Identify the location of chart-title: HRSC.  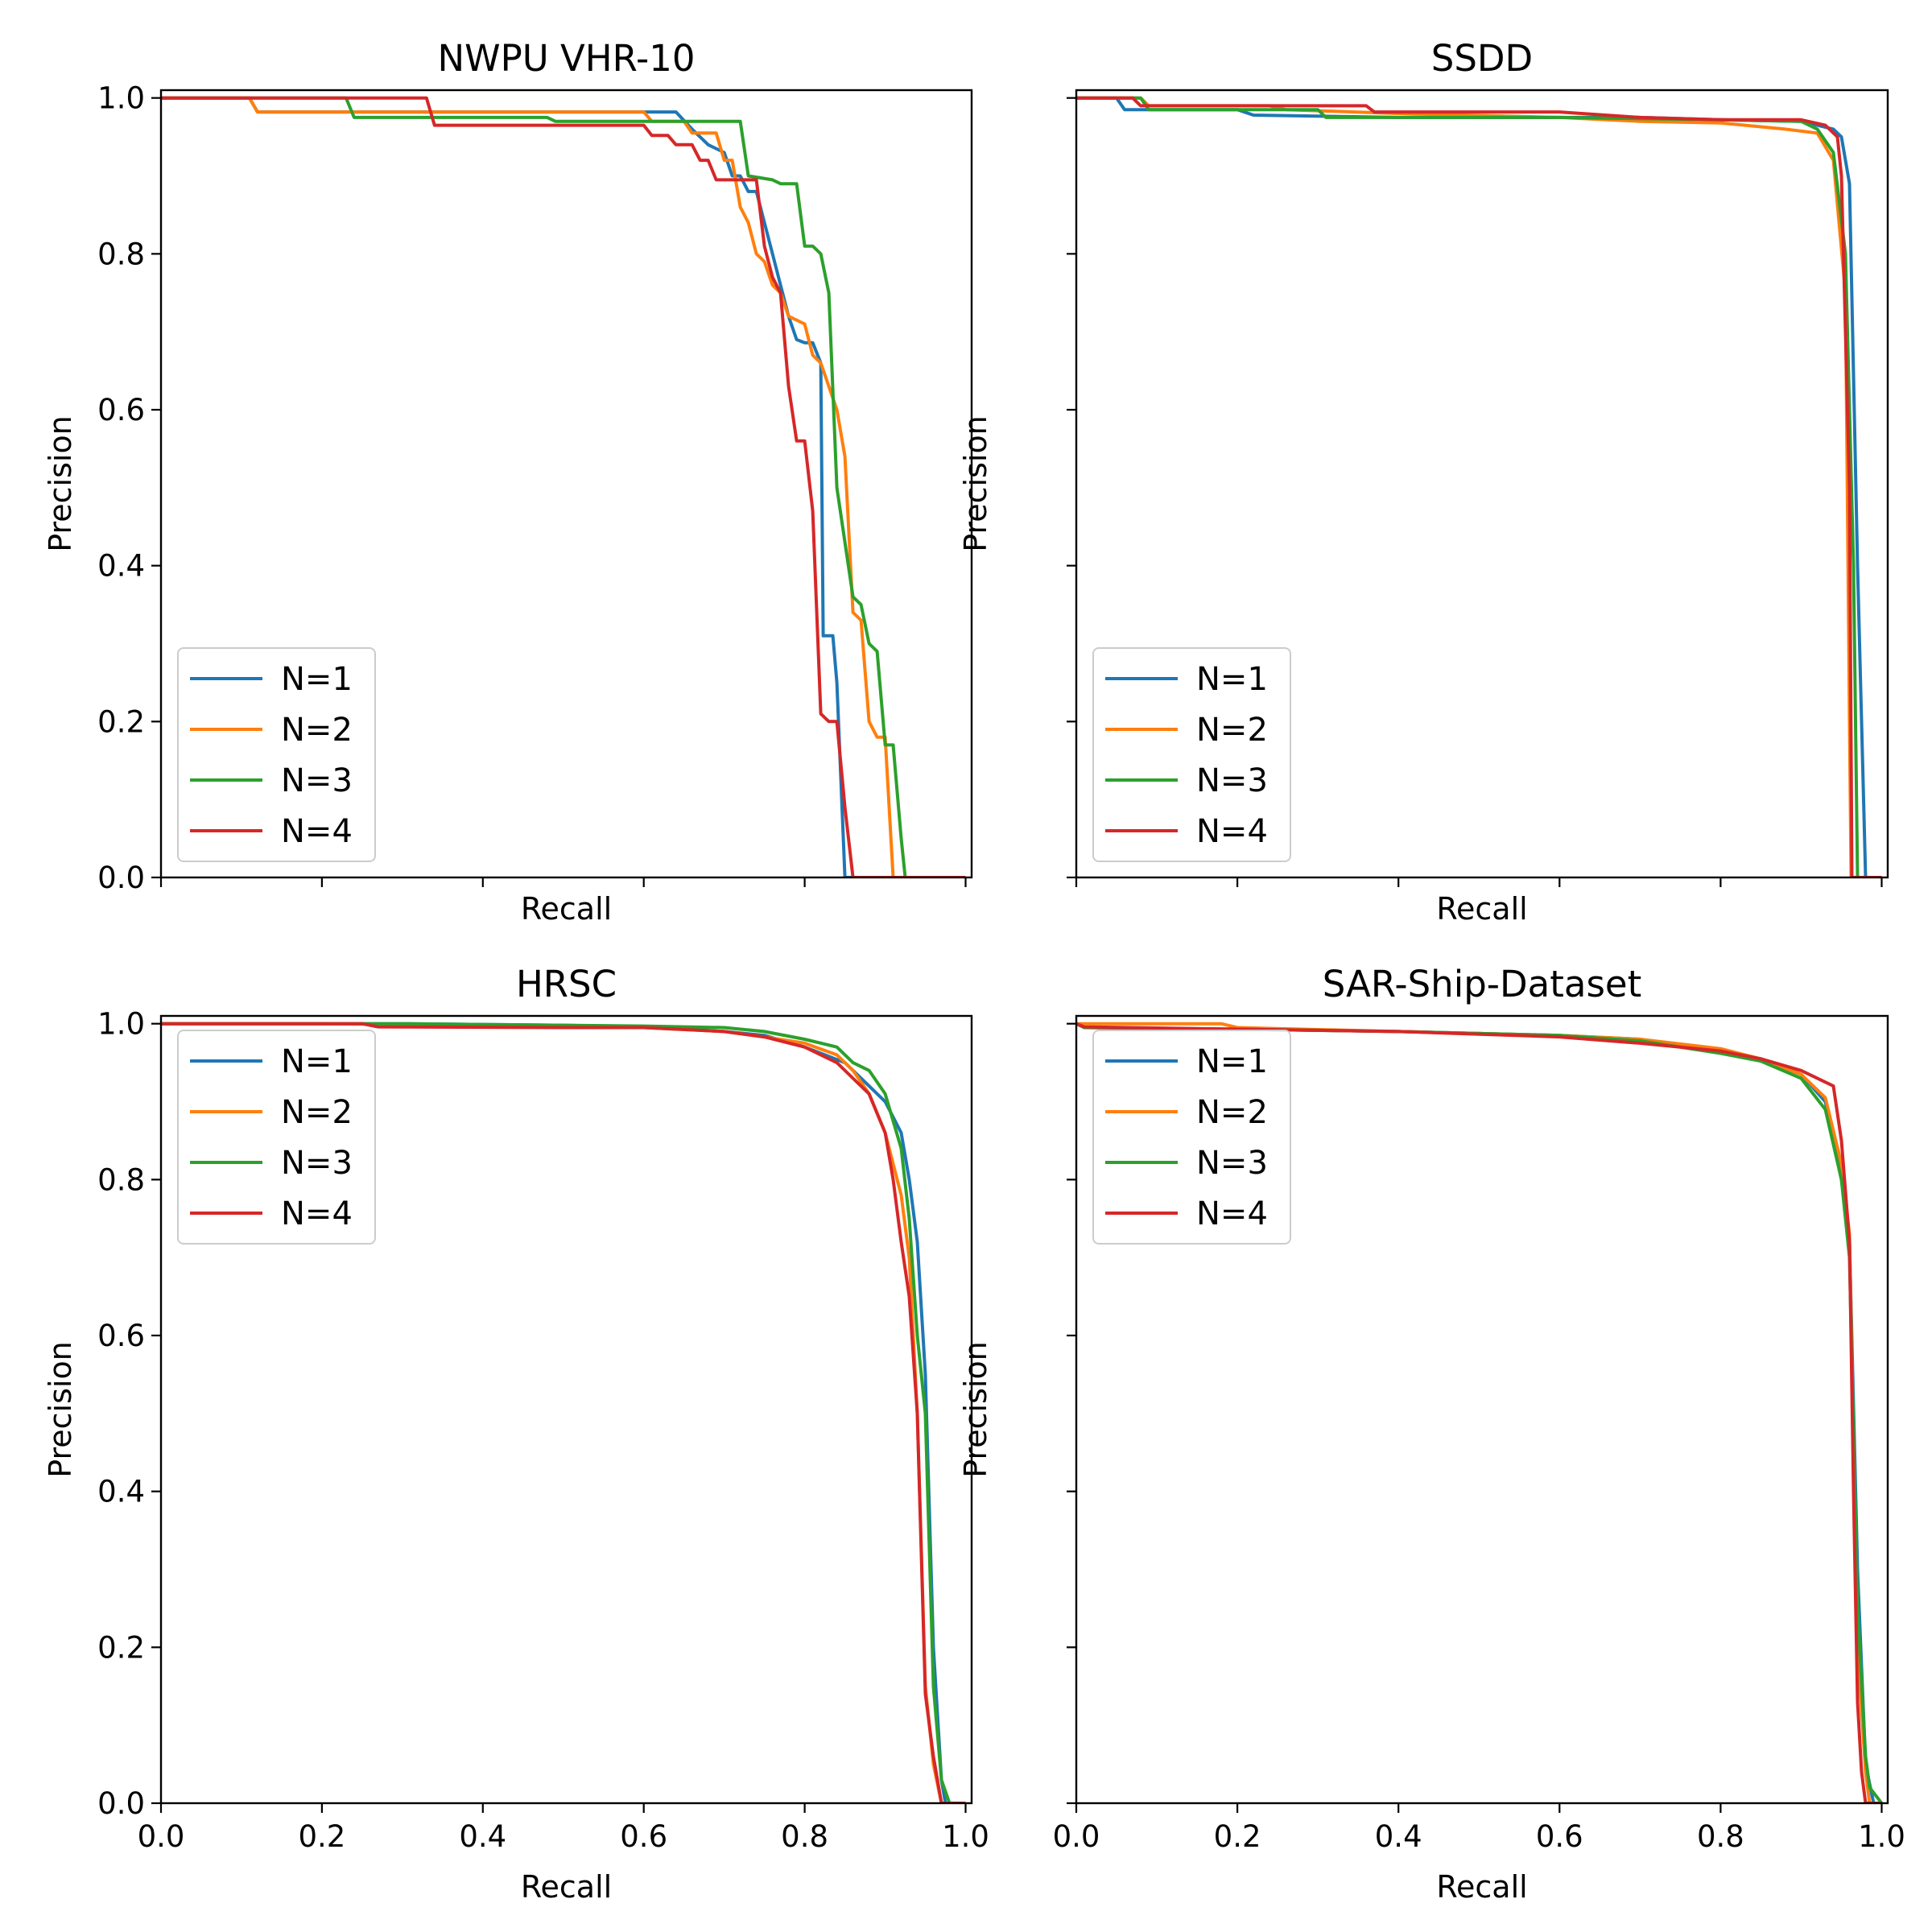
(566, 984).